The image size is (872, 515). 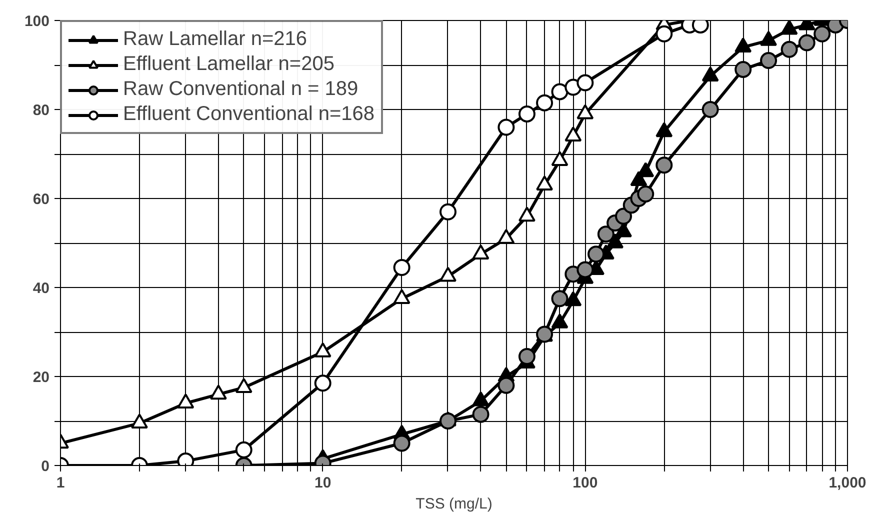 I want to click on y-tick-label: 0, so click(x=45, y=466).